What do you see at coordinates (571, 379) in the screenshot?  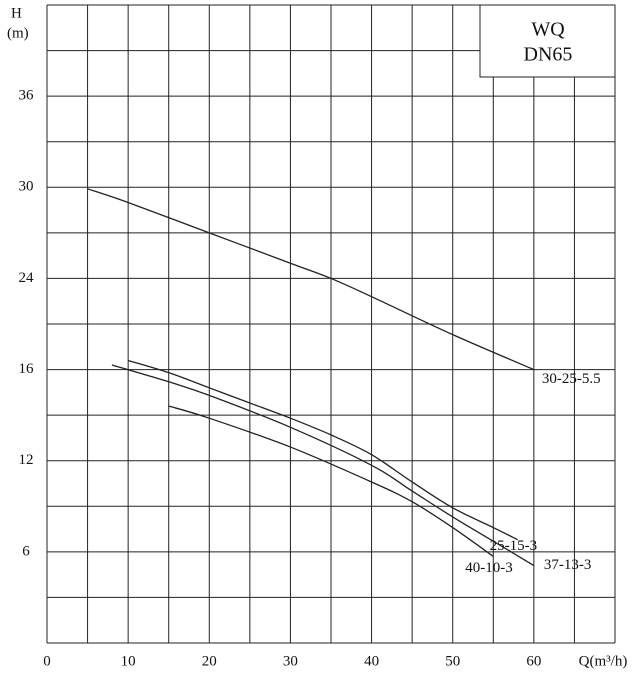 I see `series-label: 30-25-5.5` at bounding box center [571, 379].